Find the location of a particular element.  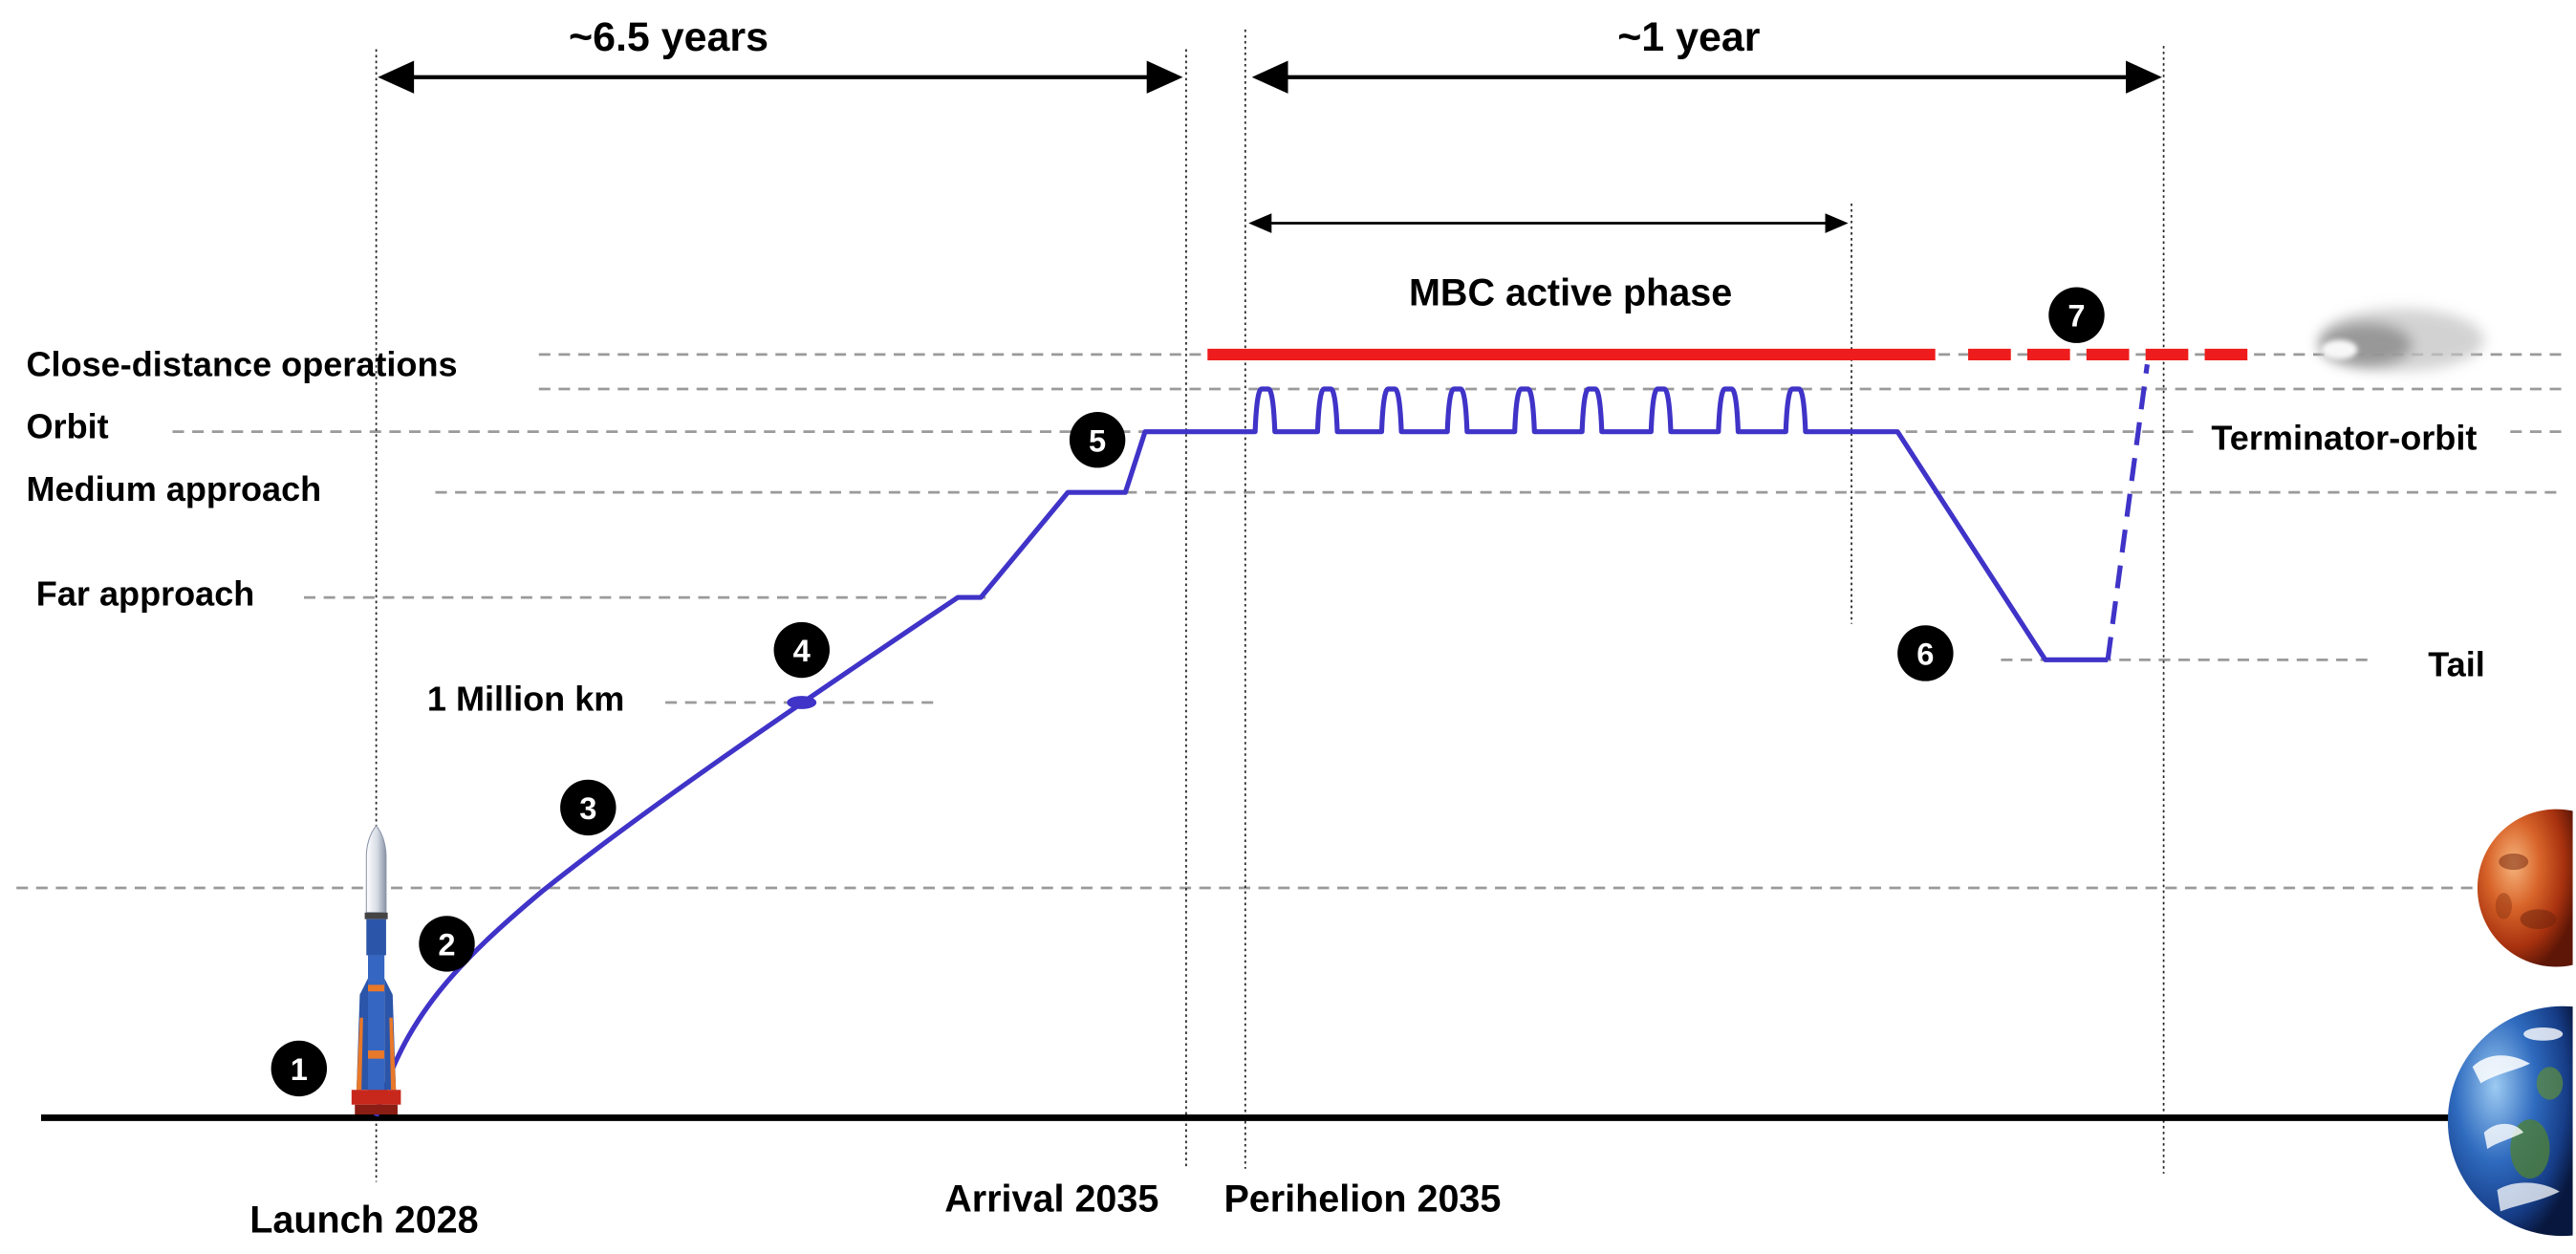

active-phase-span-arrow is located at coordinates (1548, 223).